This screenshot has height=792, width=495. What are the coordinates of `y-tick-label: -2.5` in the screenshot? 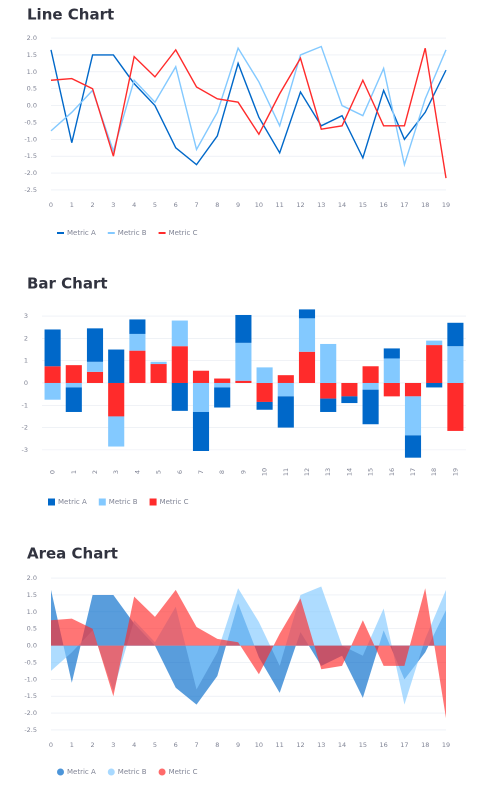 It's located at (30, 730).